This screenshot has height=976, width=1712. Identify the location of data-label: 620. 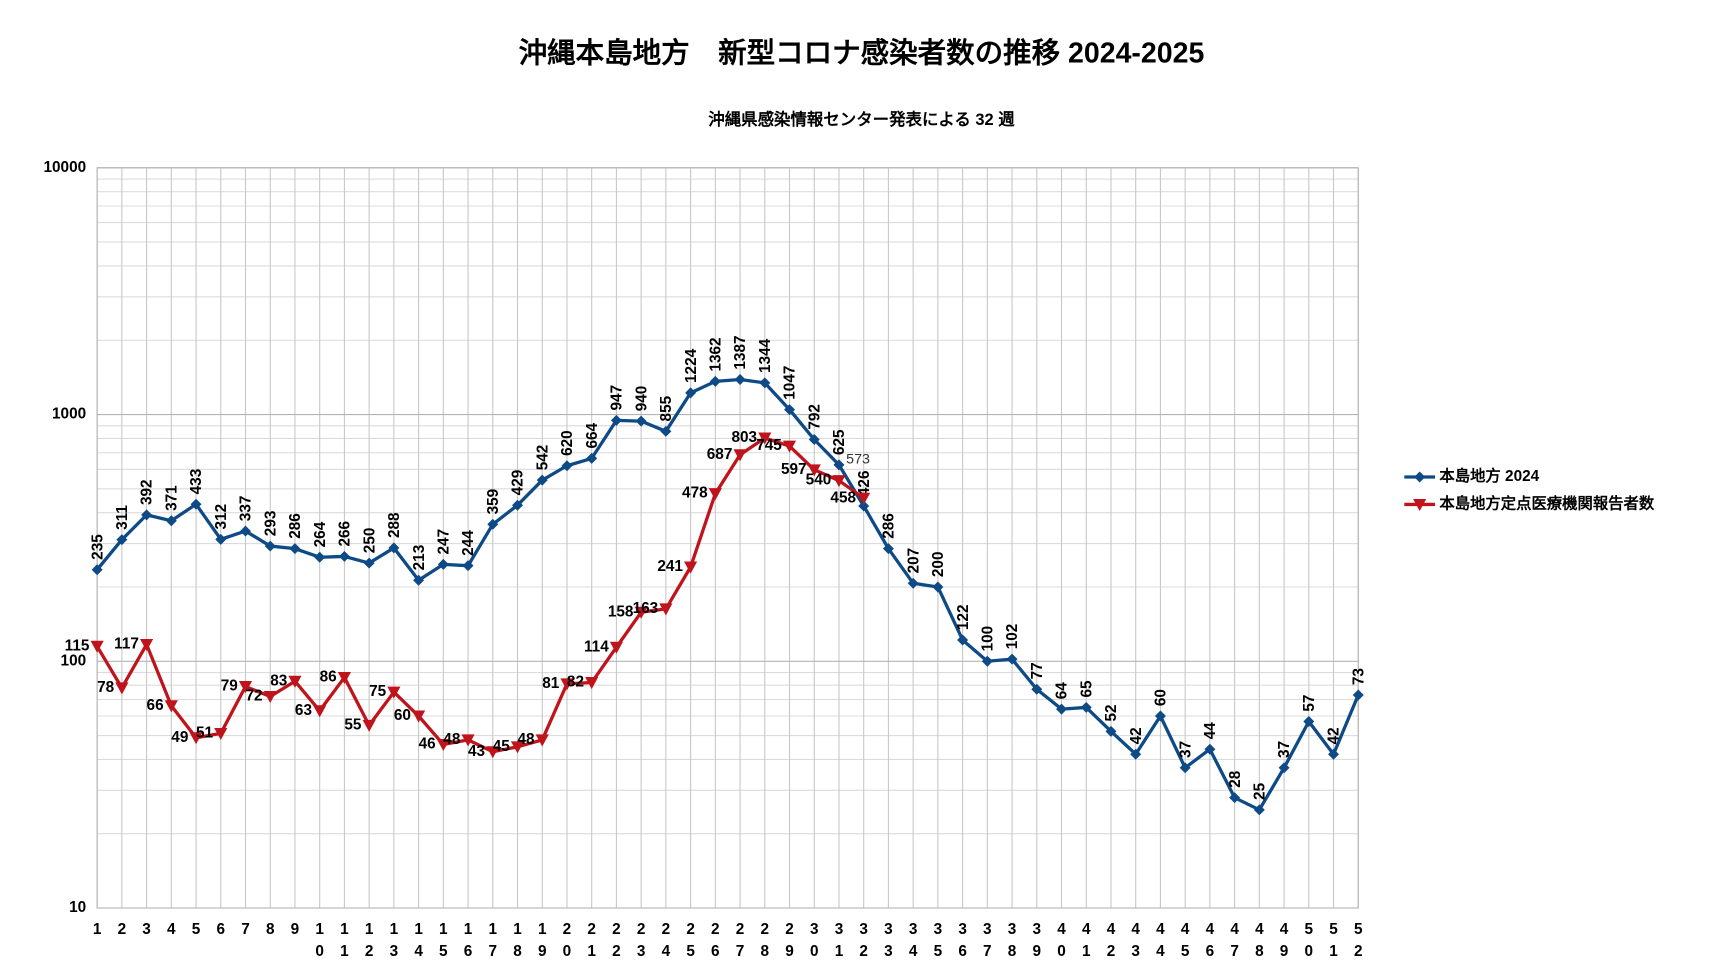
(567, 443).